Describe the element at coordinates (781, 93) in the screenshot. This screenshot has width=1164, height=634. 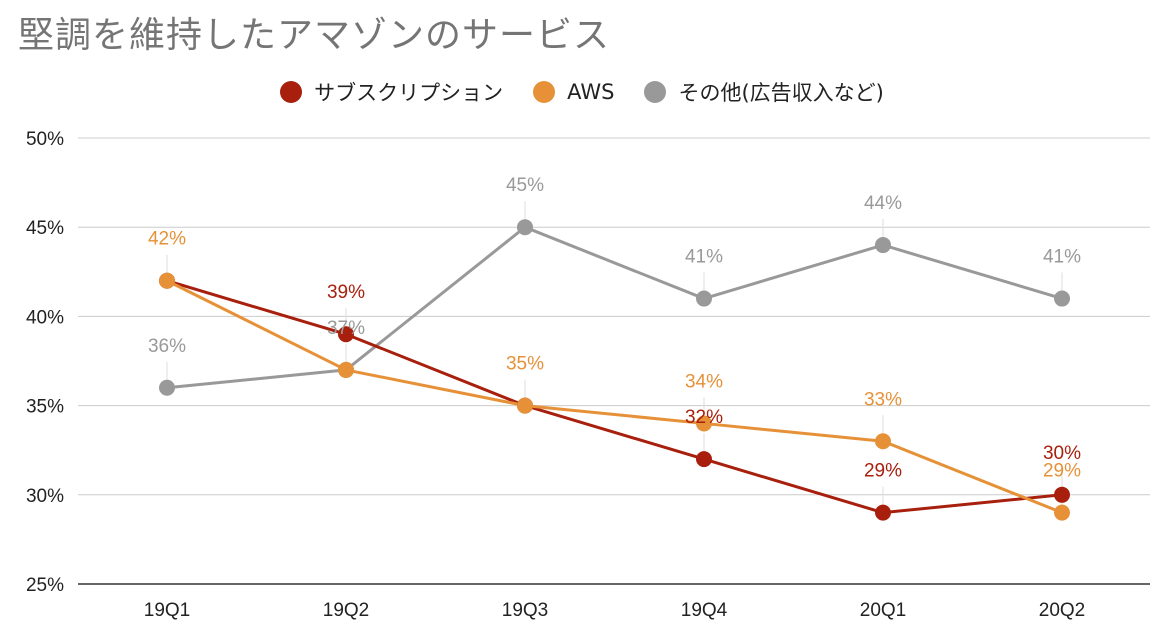
I see `legend-label-other: その他(広告収入など)` at that location.